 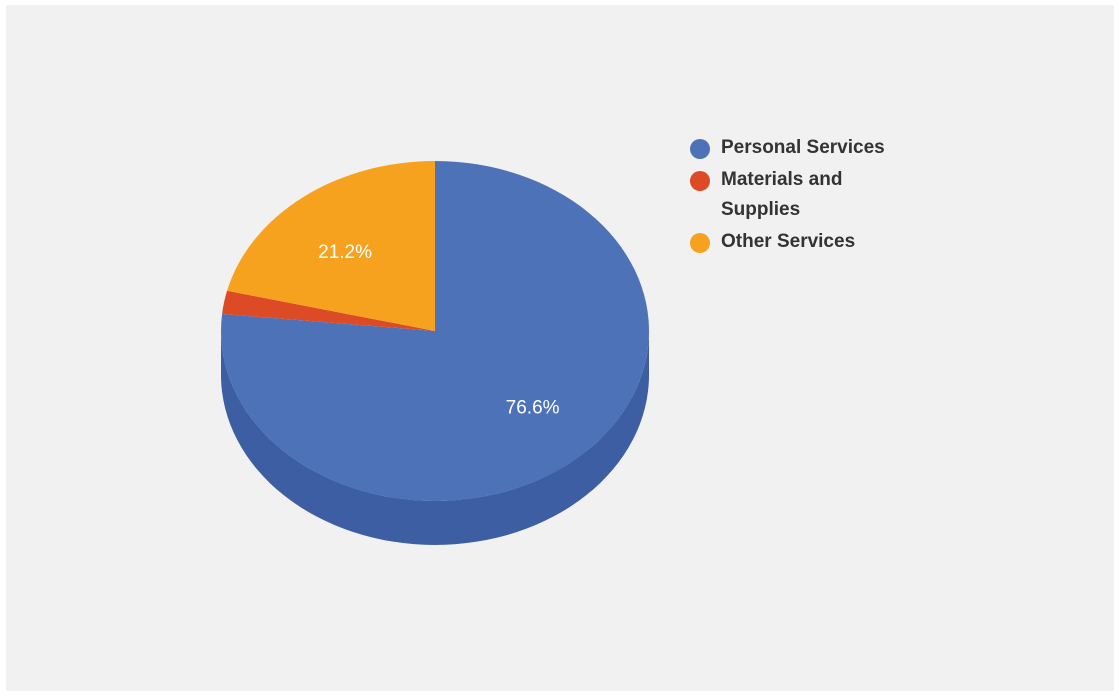 What do you see at coordinates (345, 252) in the screenshot?
I see `pie-label-other-services: 21.2%` at bounding box center [345, 252].